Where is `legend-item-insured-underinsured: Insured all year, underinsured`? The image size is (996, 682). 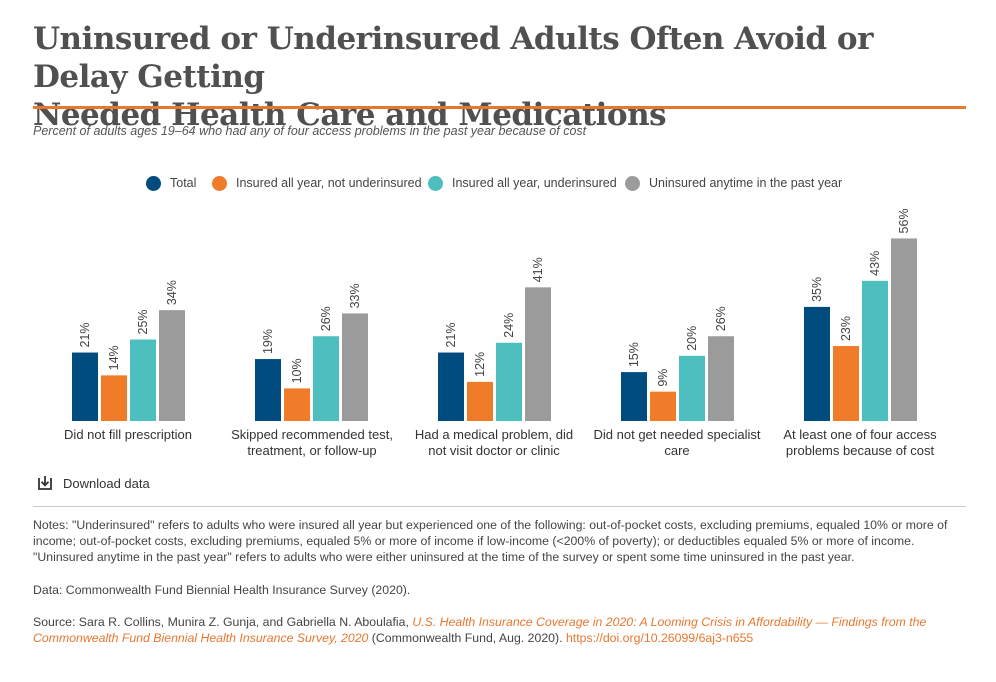
legend-item-insured-underinsured: Insured all year, underinsured is located at coordinates (522, 183).